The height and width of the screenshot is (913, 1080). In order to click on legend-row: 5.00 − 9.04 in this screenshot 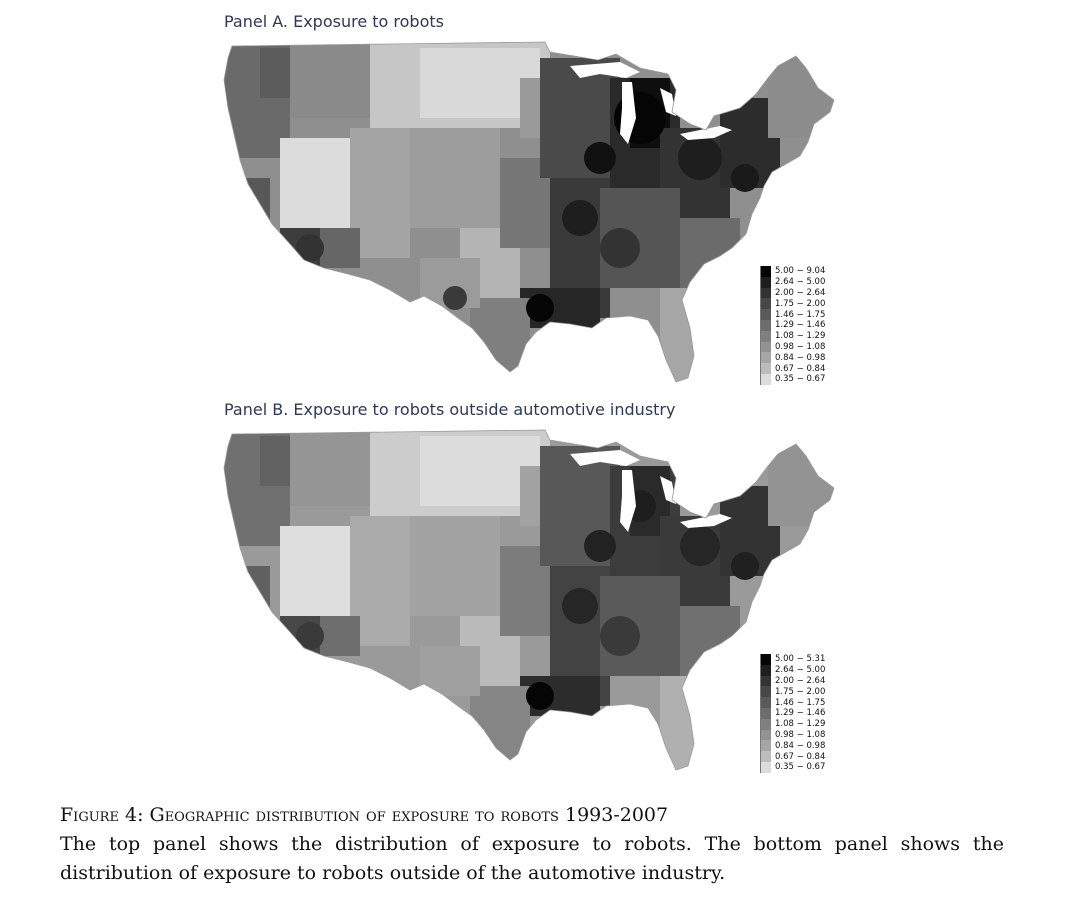, I will do `click(805, 271)`.